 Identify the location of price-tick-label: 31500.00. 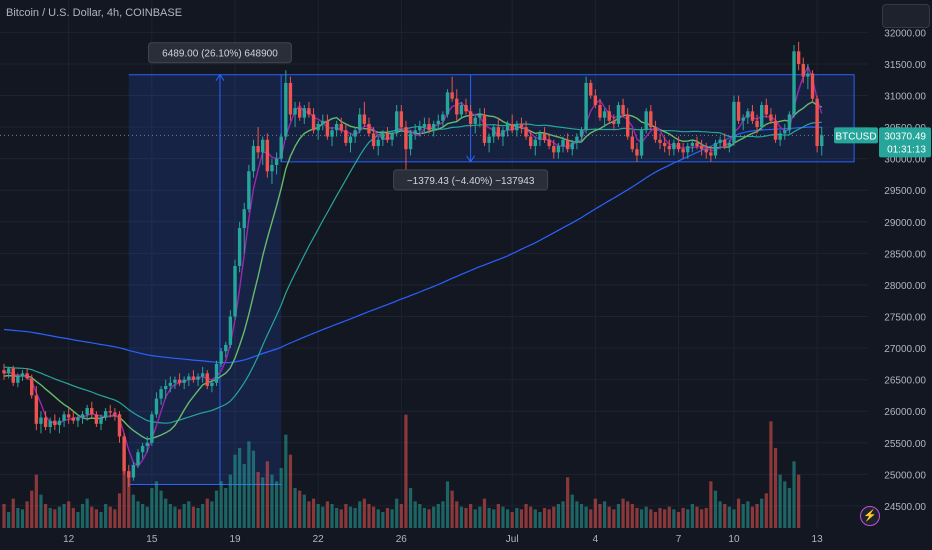
(905, 65).